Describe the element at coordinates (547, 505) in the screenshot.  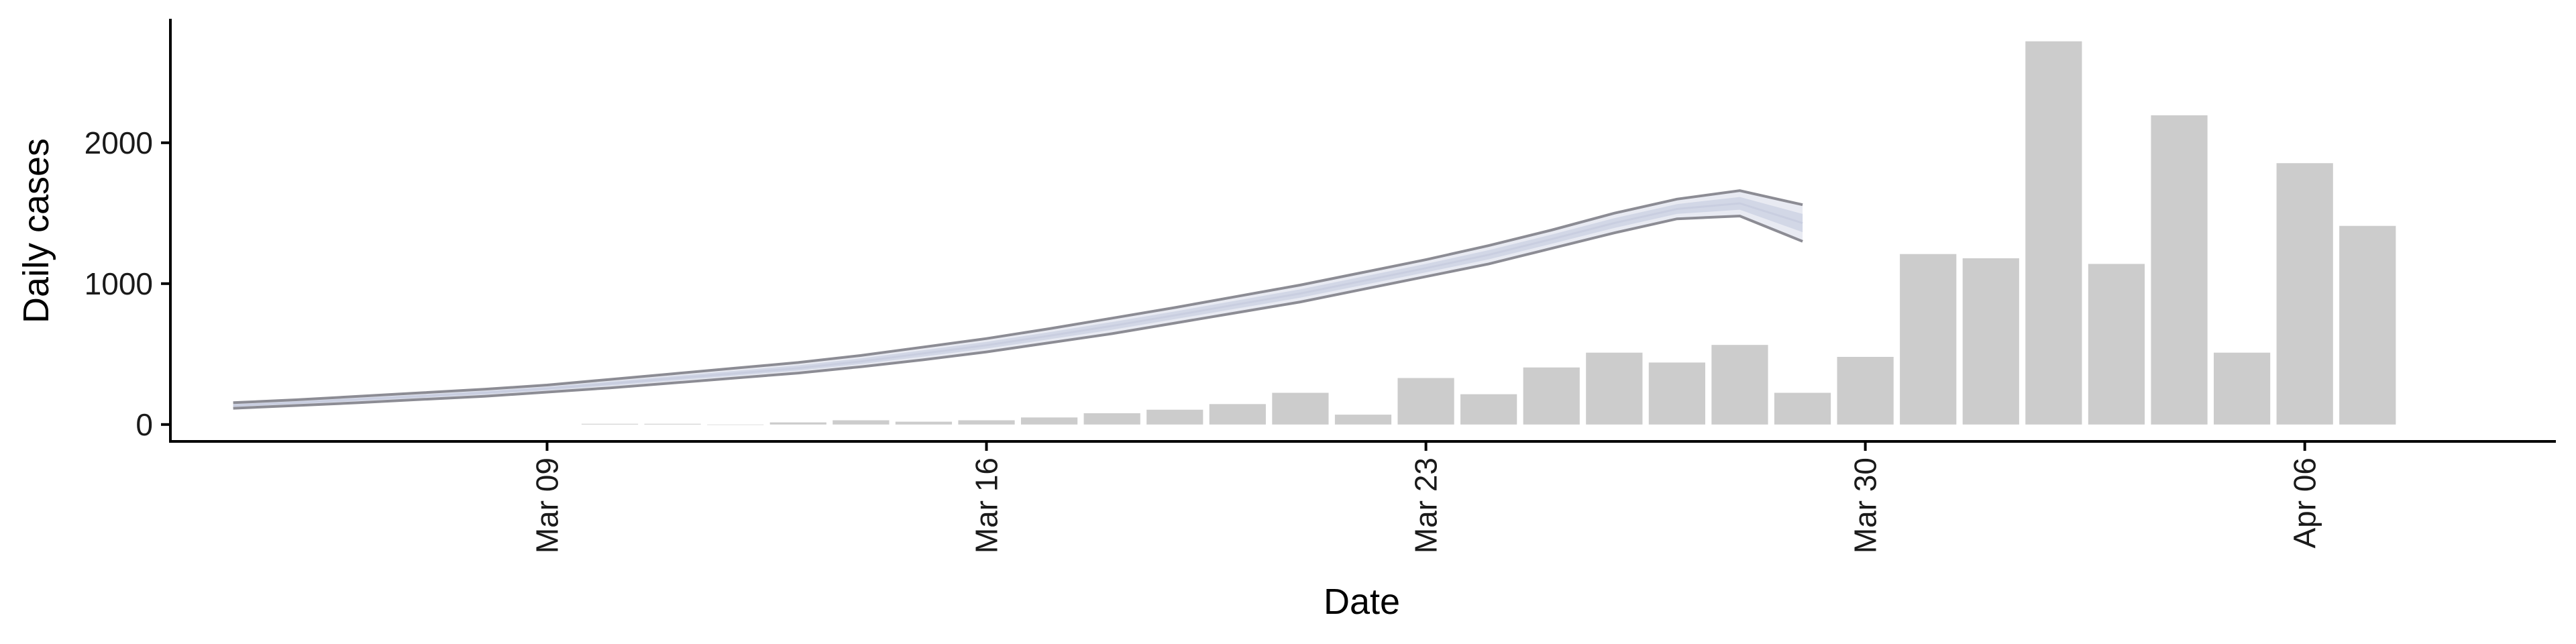
I see `x-tick-label: Mar 09` at that location.